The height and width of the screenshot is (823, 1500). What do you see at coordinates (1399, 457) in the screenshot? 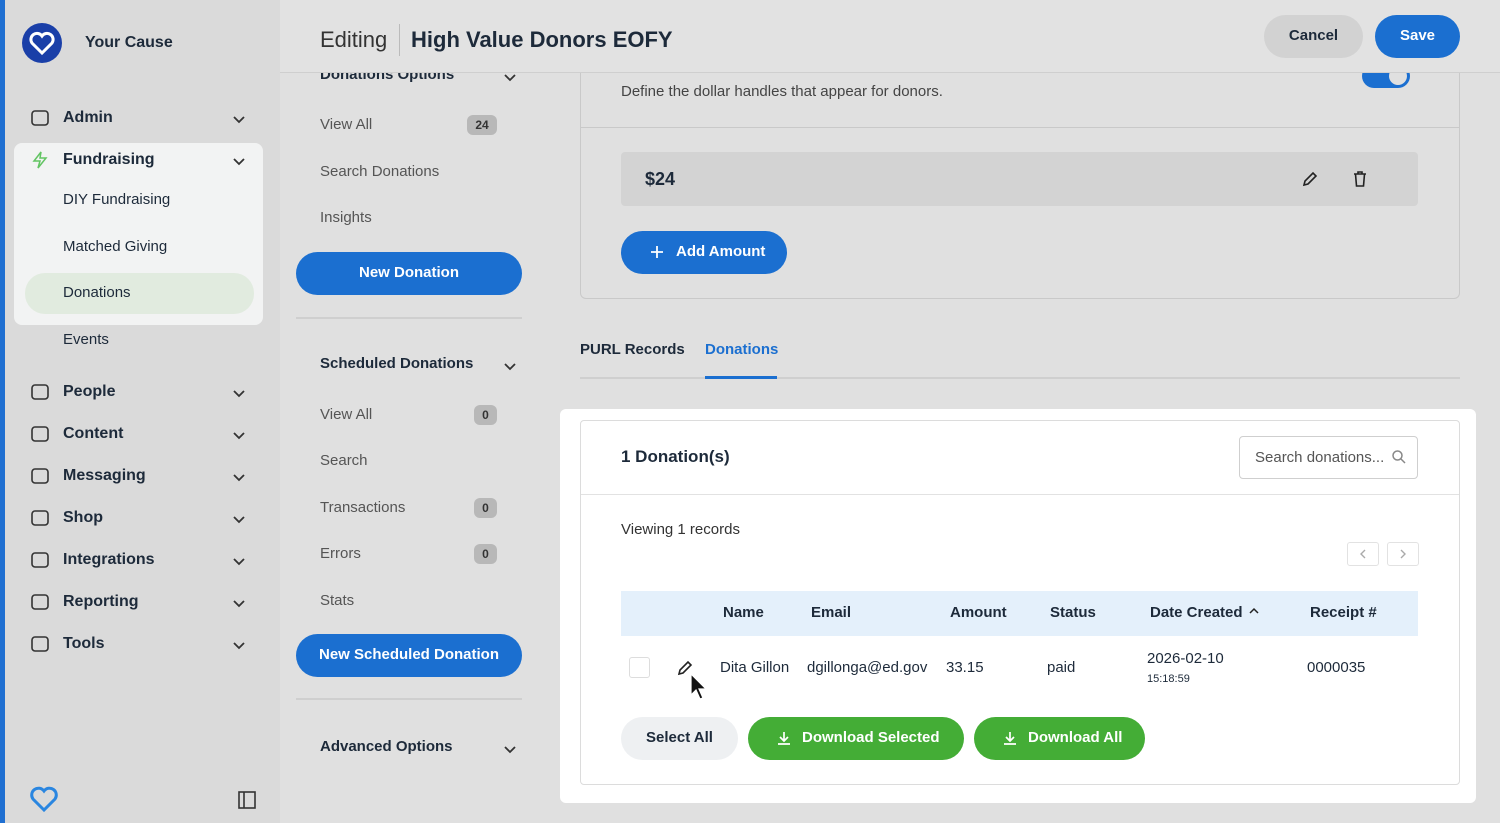
I see `search-icon` at bounding box center [1399, 457].